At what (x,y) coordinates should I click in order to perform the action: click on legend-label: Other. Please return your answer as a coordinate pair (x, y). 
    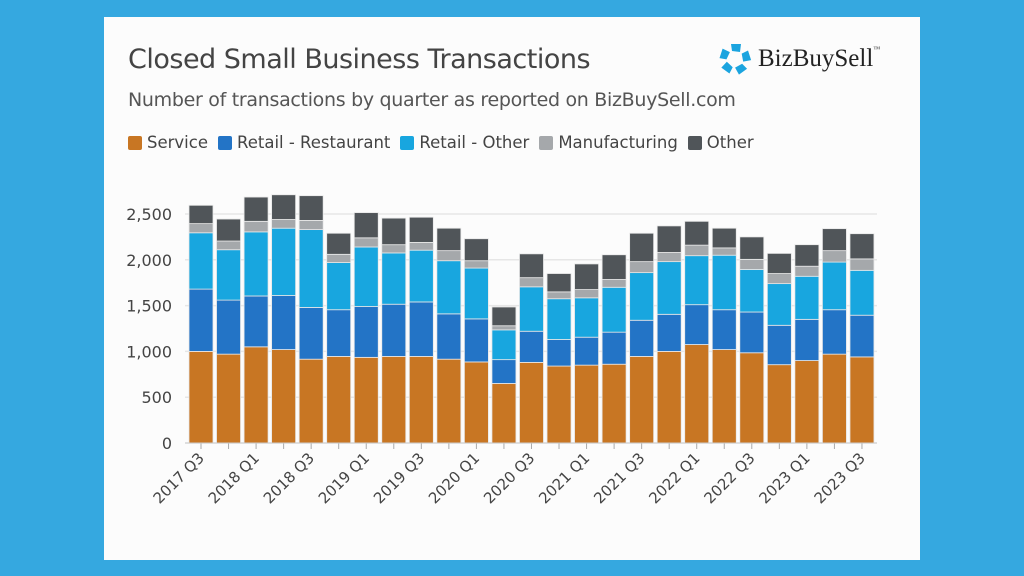
    Looking at the image, I should click on (730, 142).